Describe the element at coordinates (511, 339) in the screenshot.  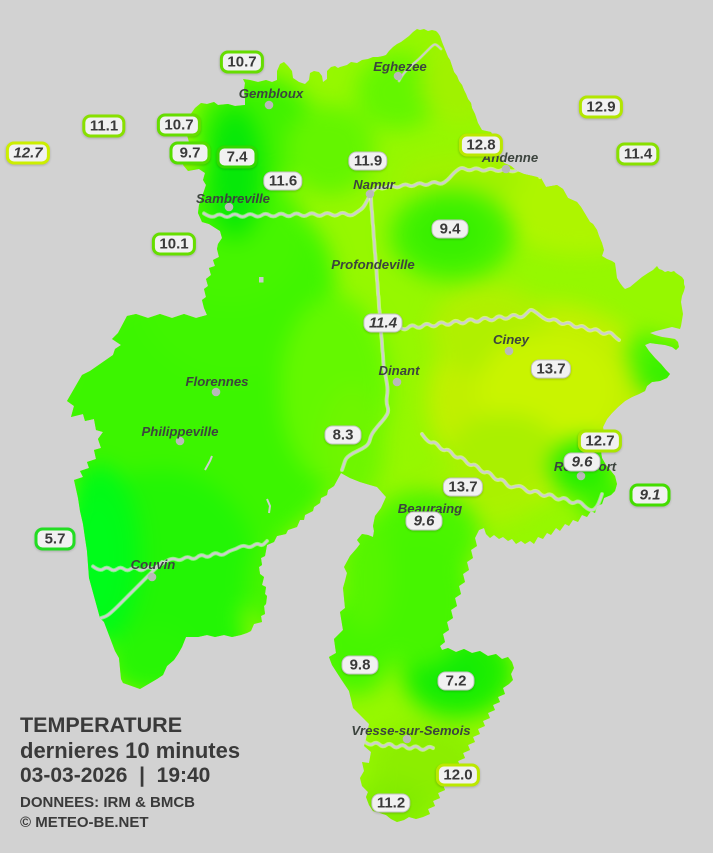
I see `svg-text: Ciney` at that location.